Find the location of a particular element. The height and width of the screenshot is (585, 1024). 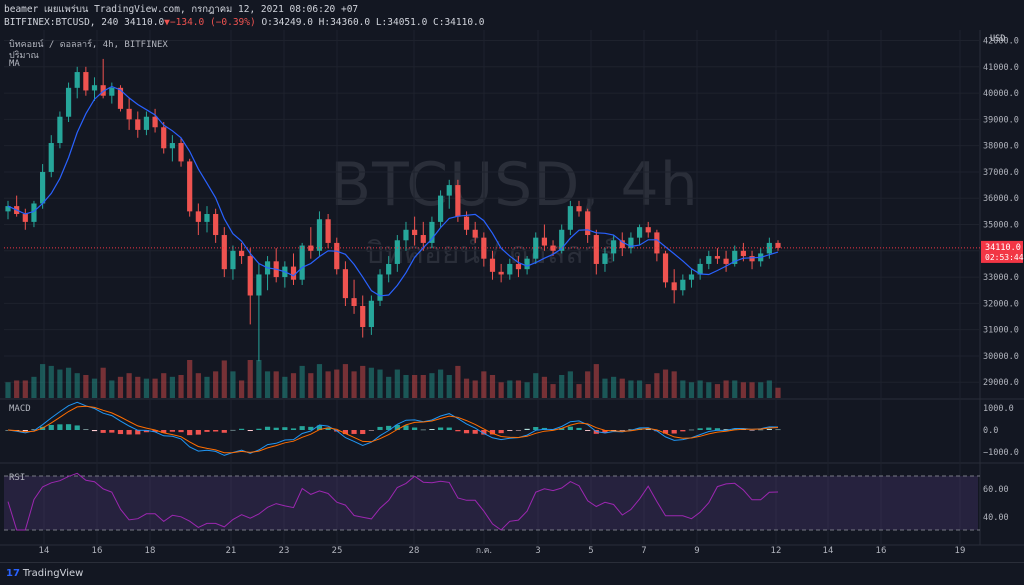

price-tick-label: 39000.0 is located at coordinates (1001, 120).